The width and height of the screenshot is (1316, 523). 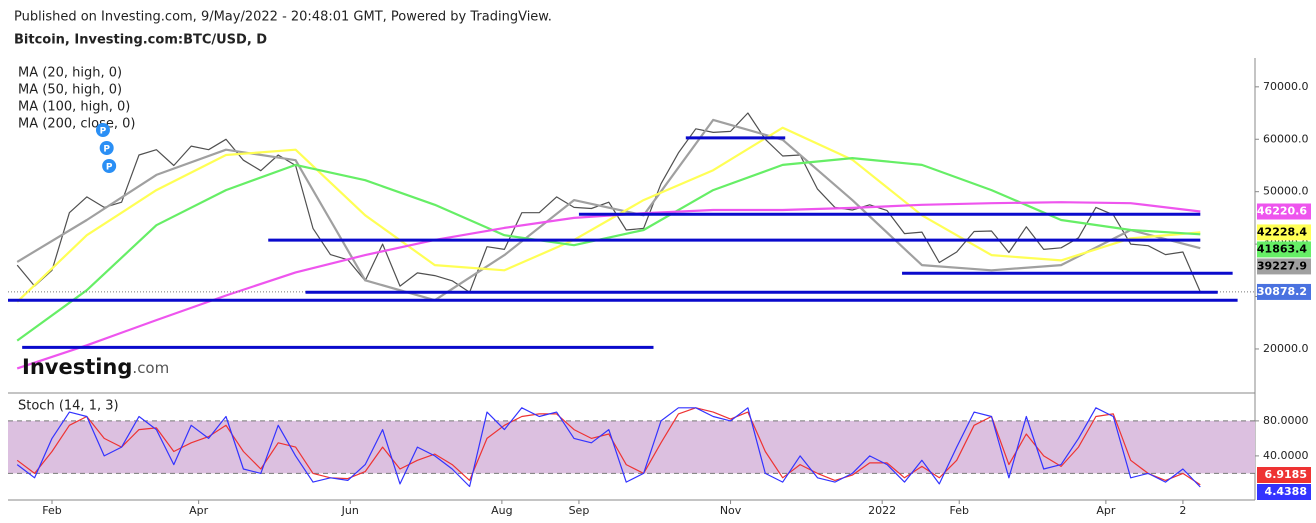 What do you see at coordinates (77, 367) in the screenshot?
I see `watermark-brand: Investing` at bounding box center [77, 367].